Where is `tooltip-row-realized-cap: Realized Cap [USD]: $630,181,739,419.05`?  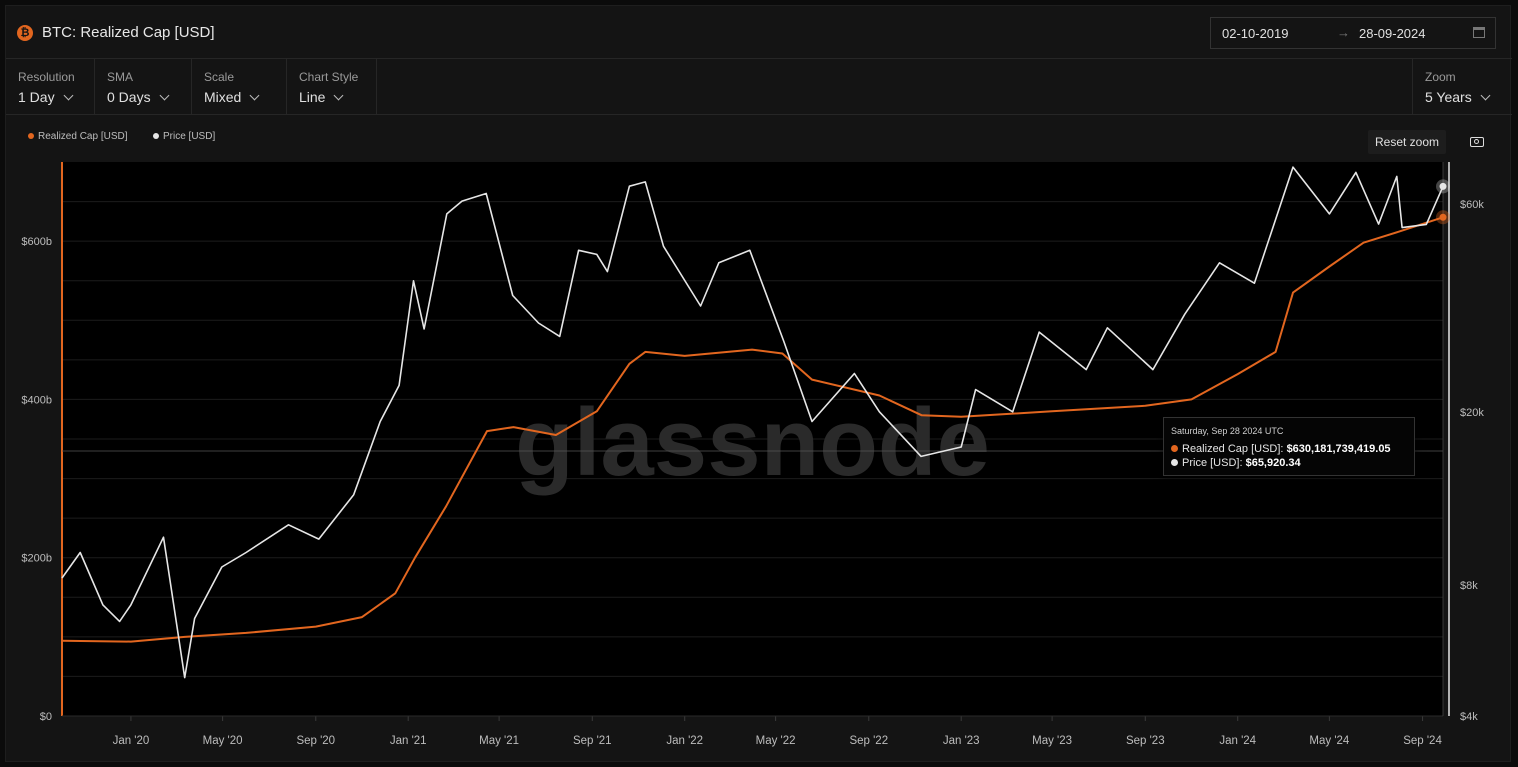
tooltip-row-realized-cap: Realized Cap [USD]: $630,181,739,419.05 is located at coordinates (1281, 449).